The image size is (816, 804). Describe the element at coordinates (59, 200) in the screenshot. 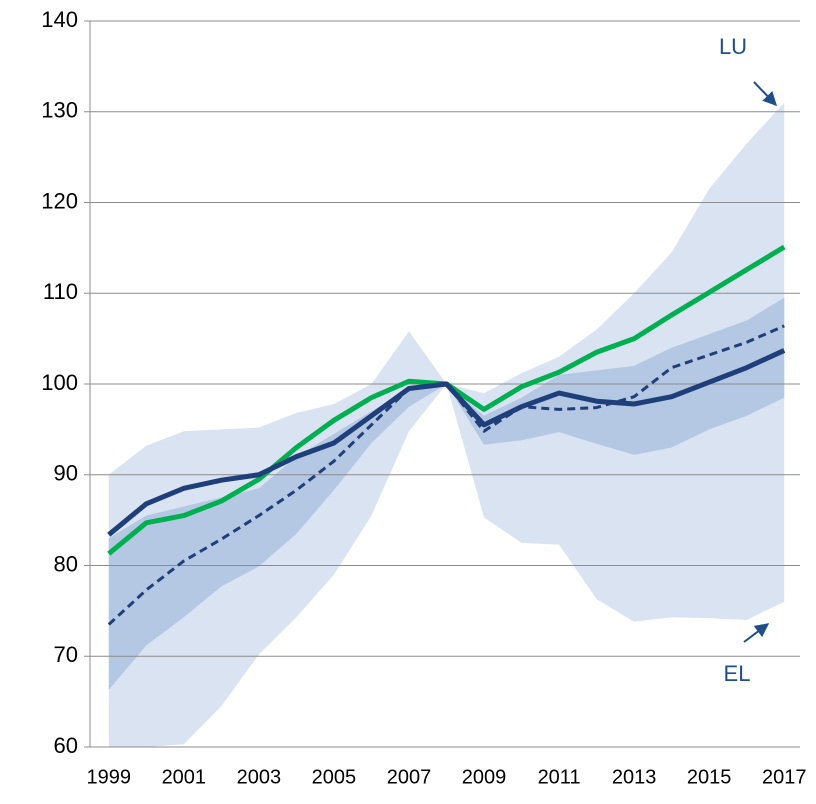

I see `y-tick-label: 120` at that location.